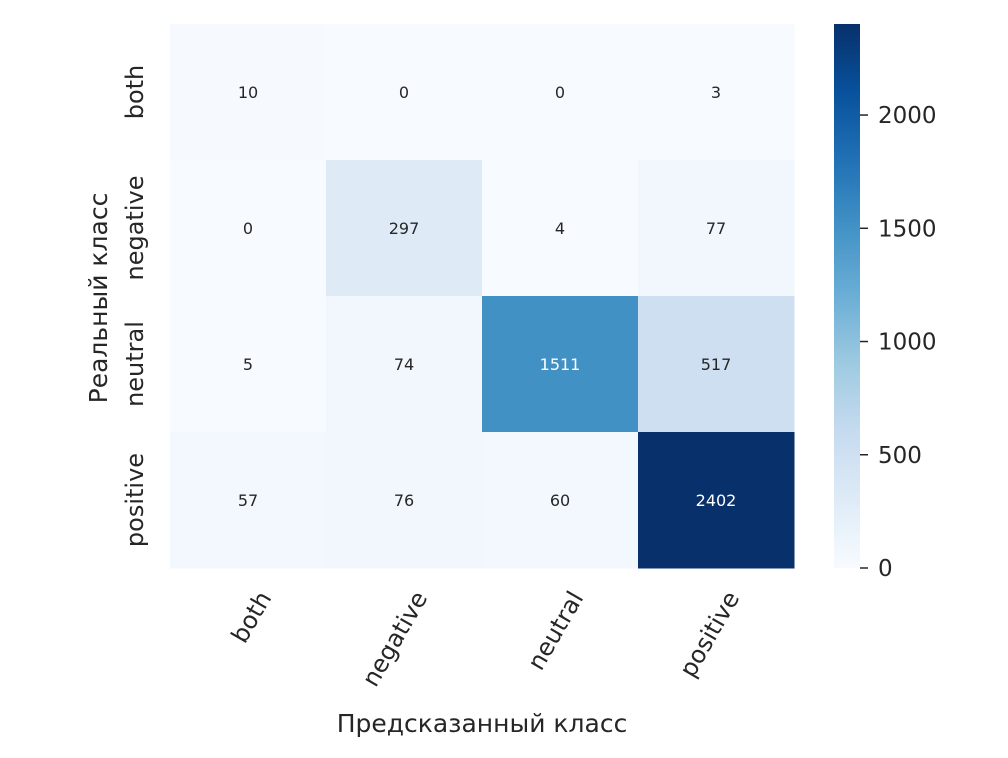  Describe the element at coordinates (907, 343) in the screenshot. I see `colorbar-tick-label: 1000` at that location.